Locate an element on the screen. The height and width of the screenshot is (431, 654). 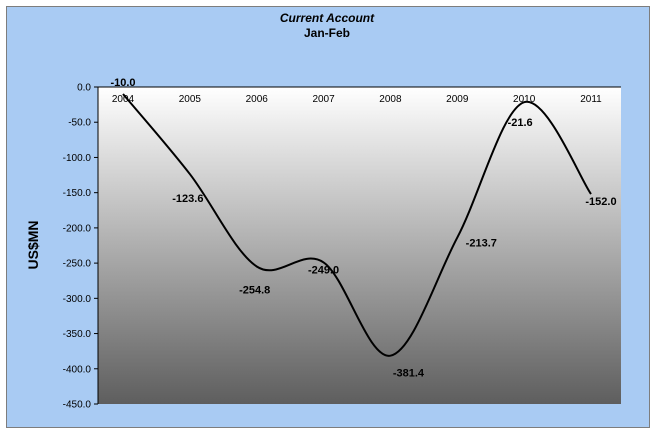
y-tick-label: -300.0 is located at coordinates (77, 299).